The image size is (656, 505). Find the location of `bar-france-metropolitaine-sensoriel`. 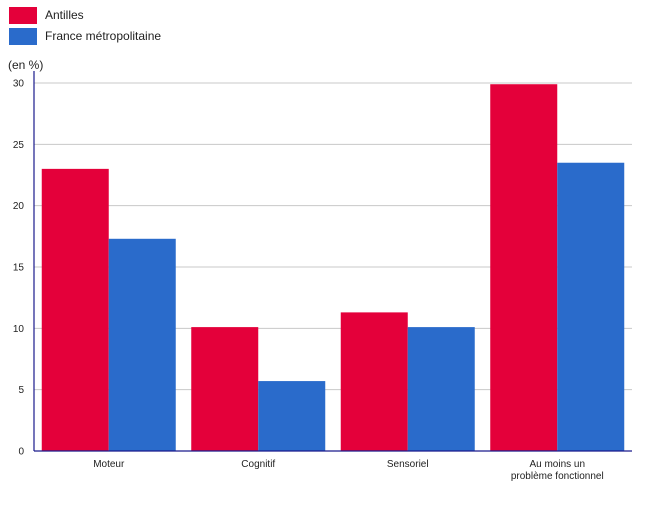

bar-france-metropolitaine-sensoriel is located at coordinates (441, 389).